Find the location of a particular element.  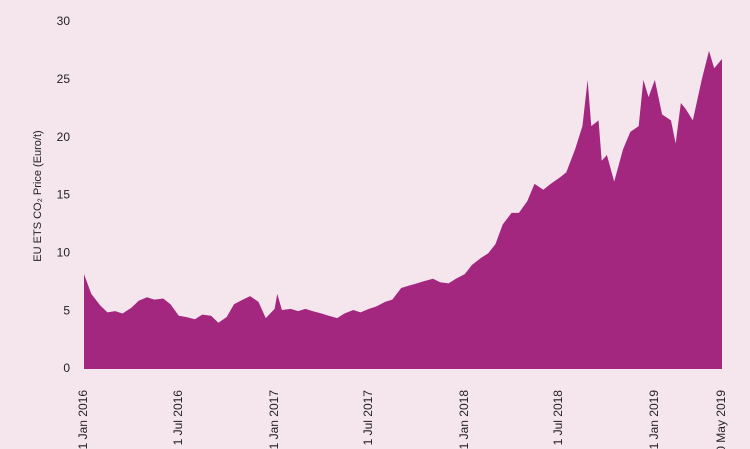

y-tick-label: 5 is located at coordinates (66, 310).